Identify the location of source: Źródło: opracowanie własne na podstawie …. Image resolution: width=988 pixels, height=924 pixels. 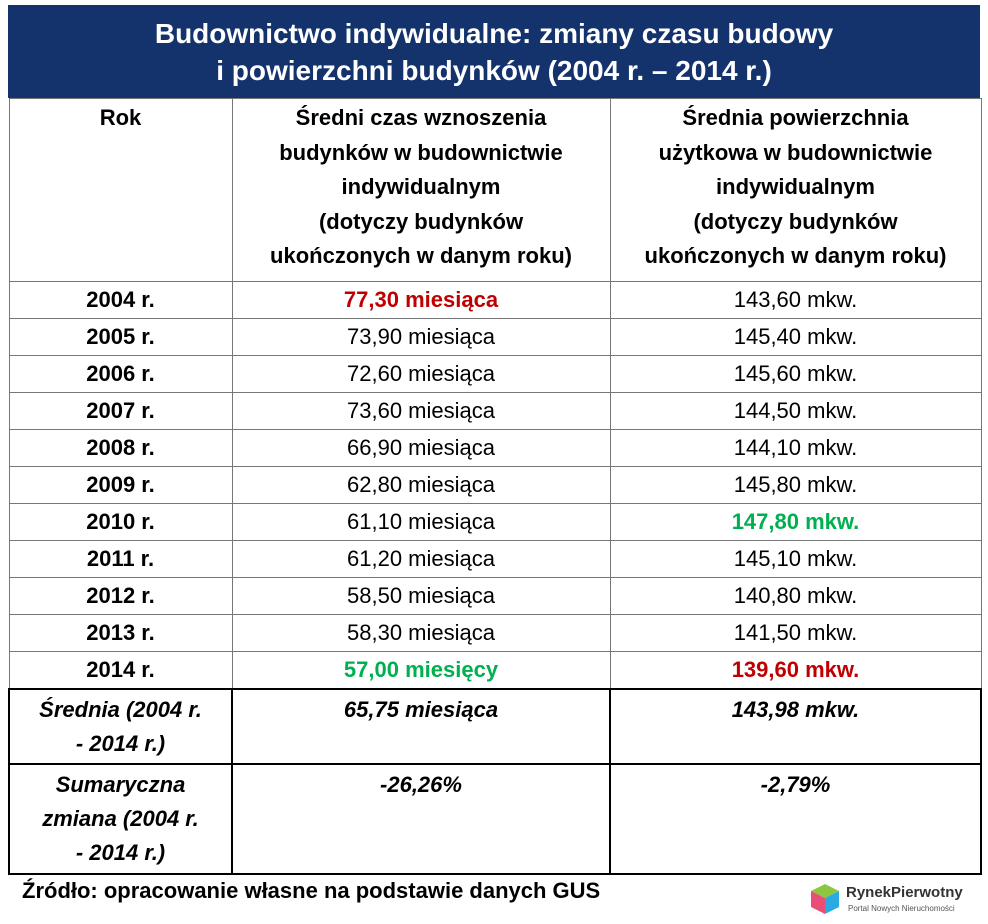
(311, 890).